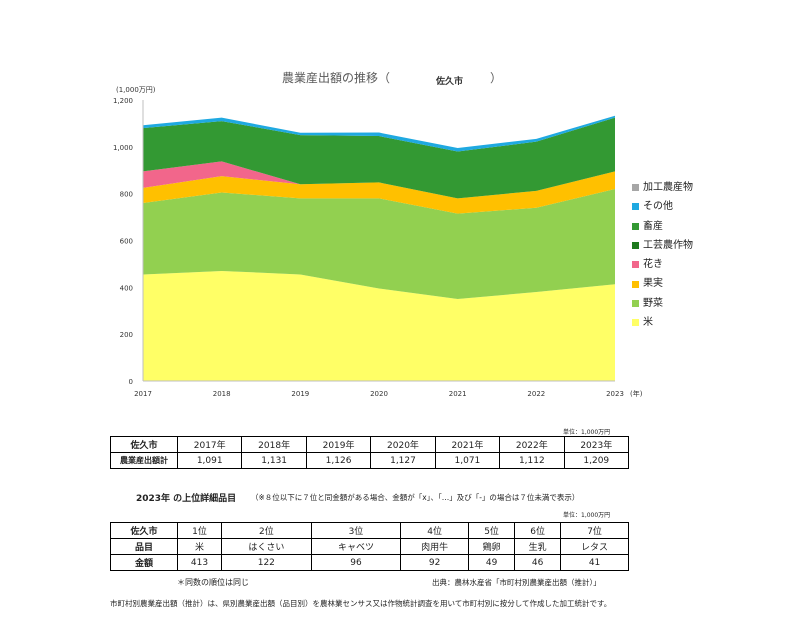  What do you see at coordinates (300, 394) in the screenshot?
I see `x-tick-label: 2019` at bounding box center [300, 394].